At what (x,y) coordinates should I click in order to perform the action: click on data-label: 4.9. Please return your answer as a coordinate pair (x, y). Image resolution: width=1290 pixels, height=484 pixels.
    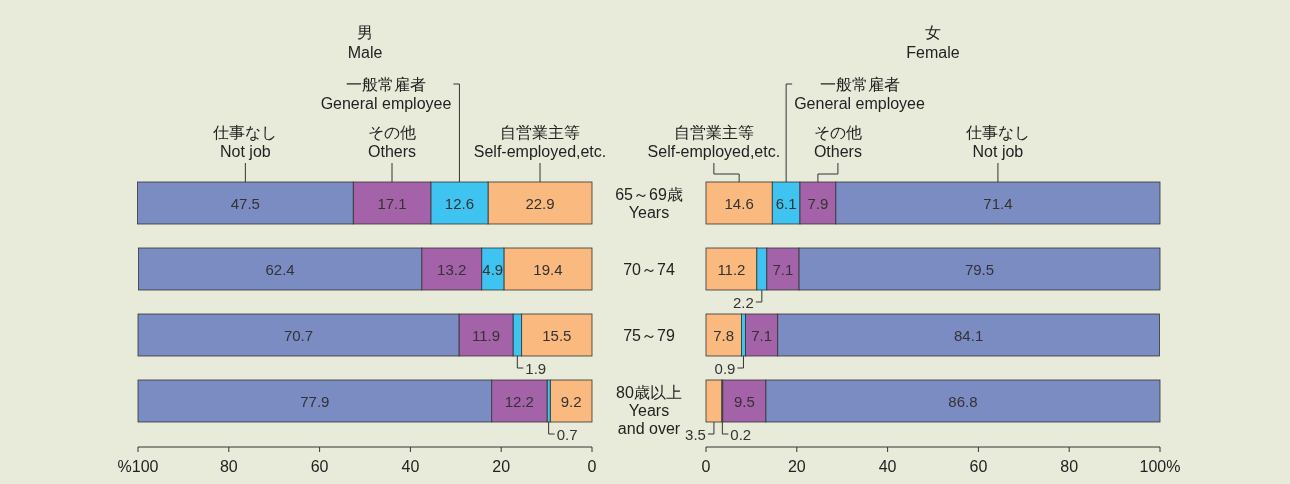
    Looking at the image, I should click on (493, 269).